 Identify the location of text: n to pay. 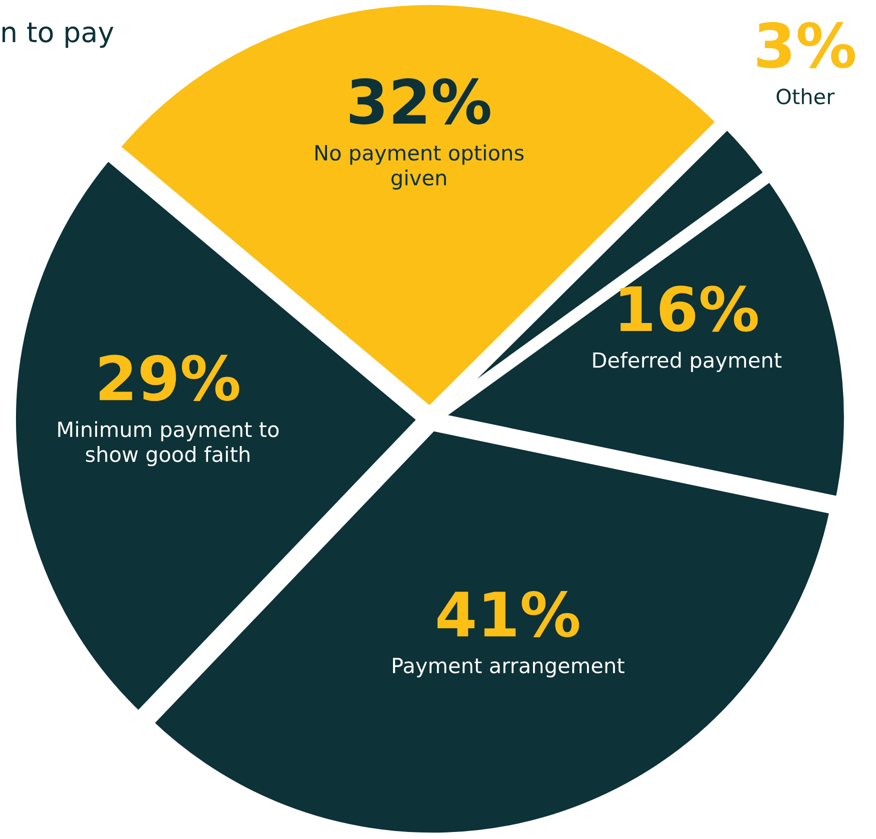
(58, 35).